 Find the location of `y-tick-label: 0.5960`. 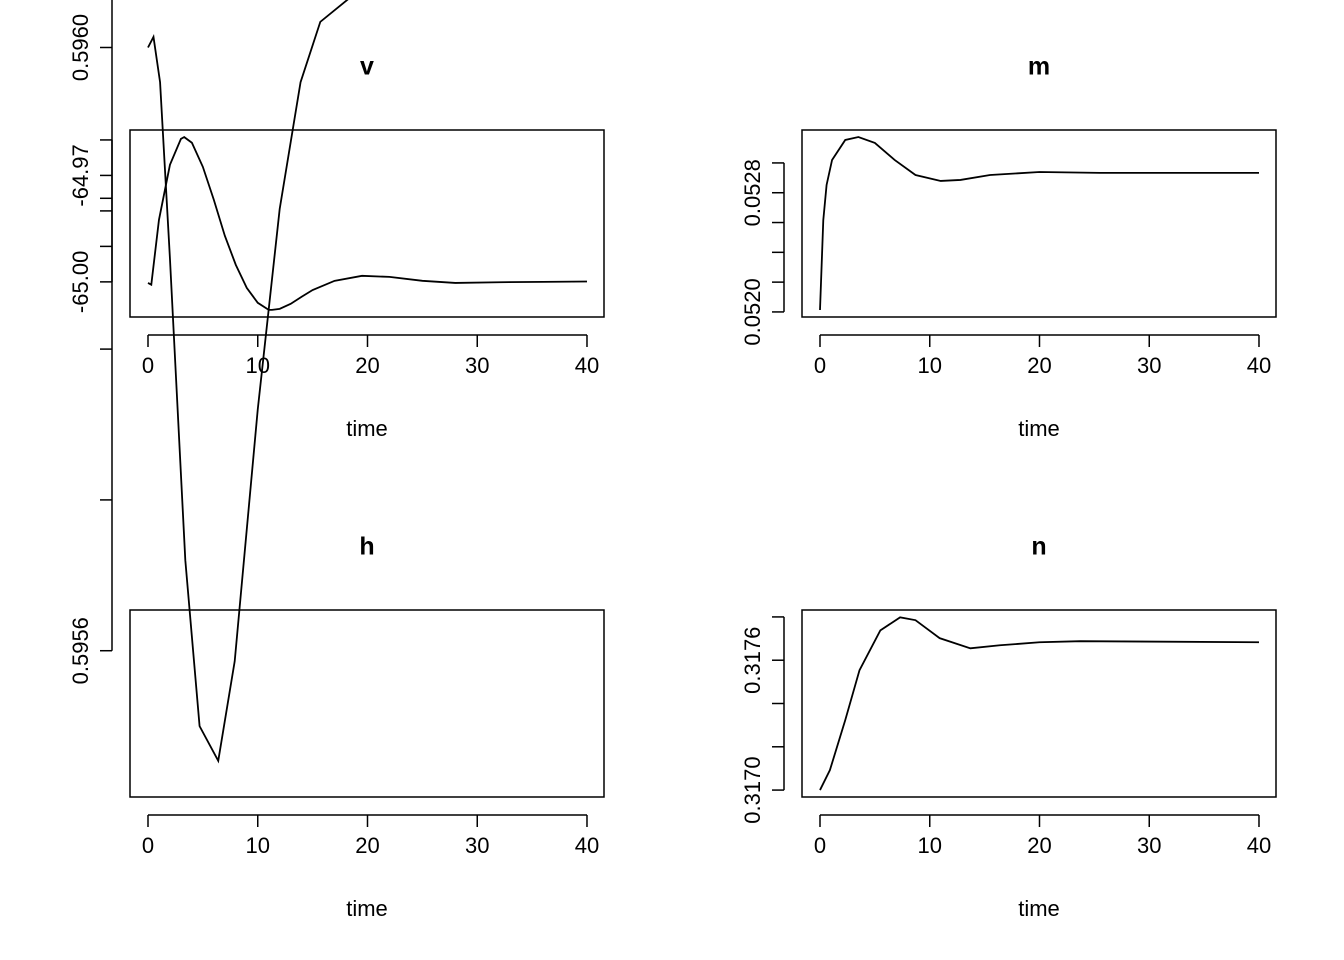

y-tick-label: 0.5960 is located at coordinates (80, 47).